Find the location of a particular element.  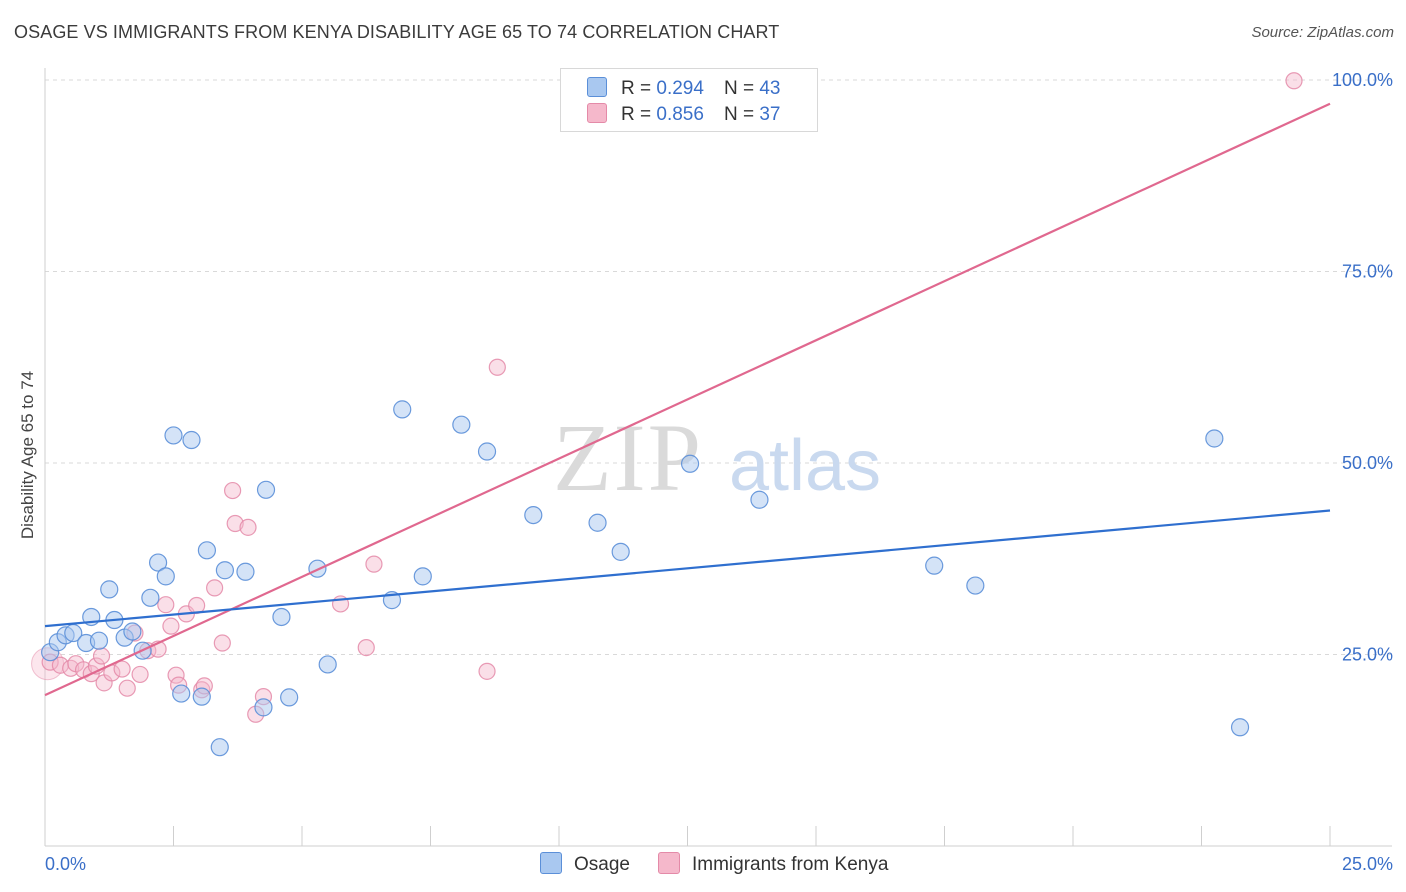

y-tick-label: 75.0% is located at coordinates (1367, 272).